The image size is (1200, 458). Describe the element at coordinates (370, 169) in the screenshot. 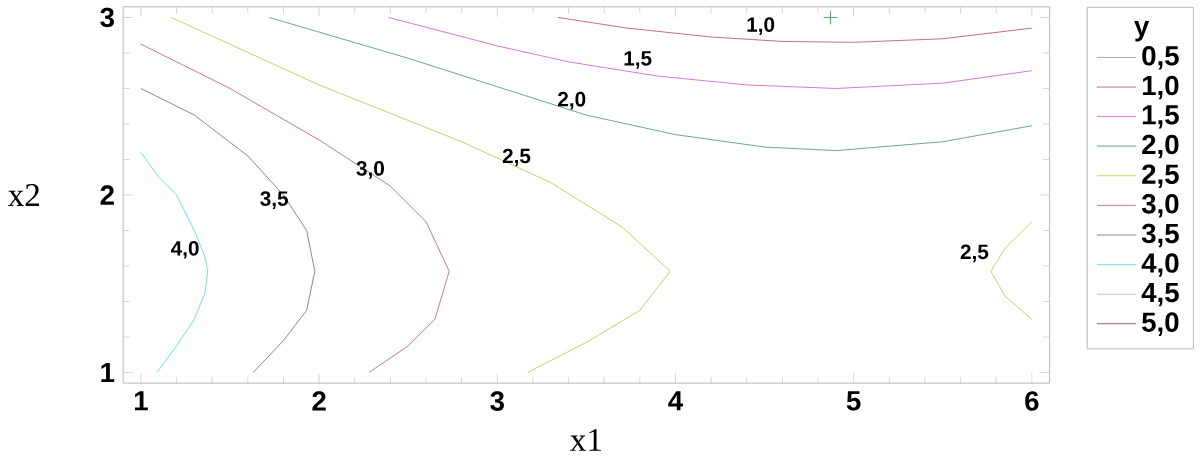

I see `annotation: 3,0` at that location.